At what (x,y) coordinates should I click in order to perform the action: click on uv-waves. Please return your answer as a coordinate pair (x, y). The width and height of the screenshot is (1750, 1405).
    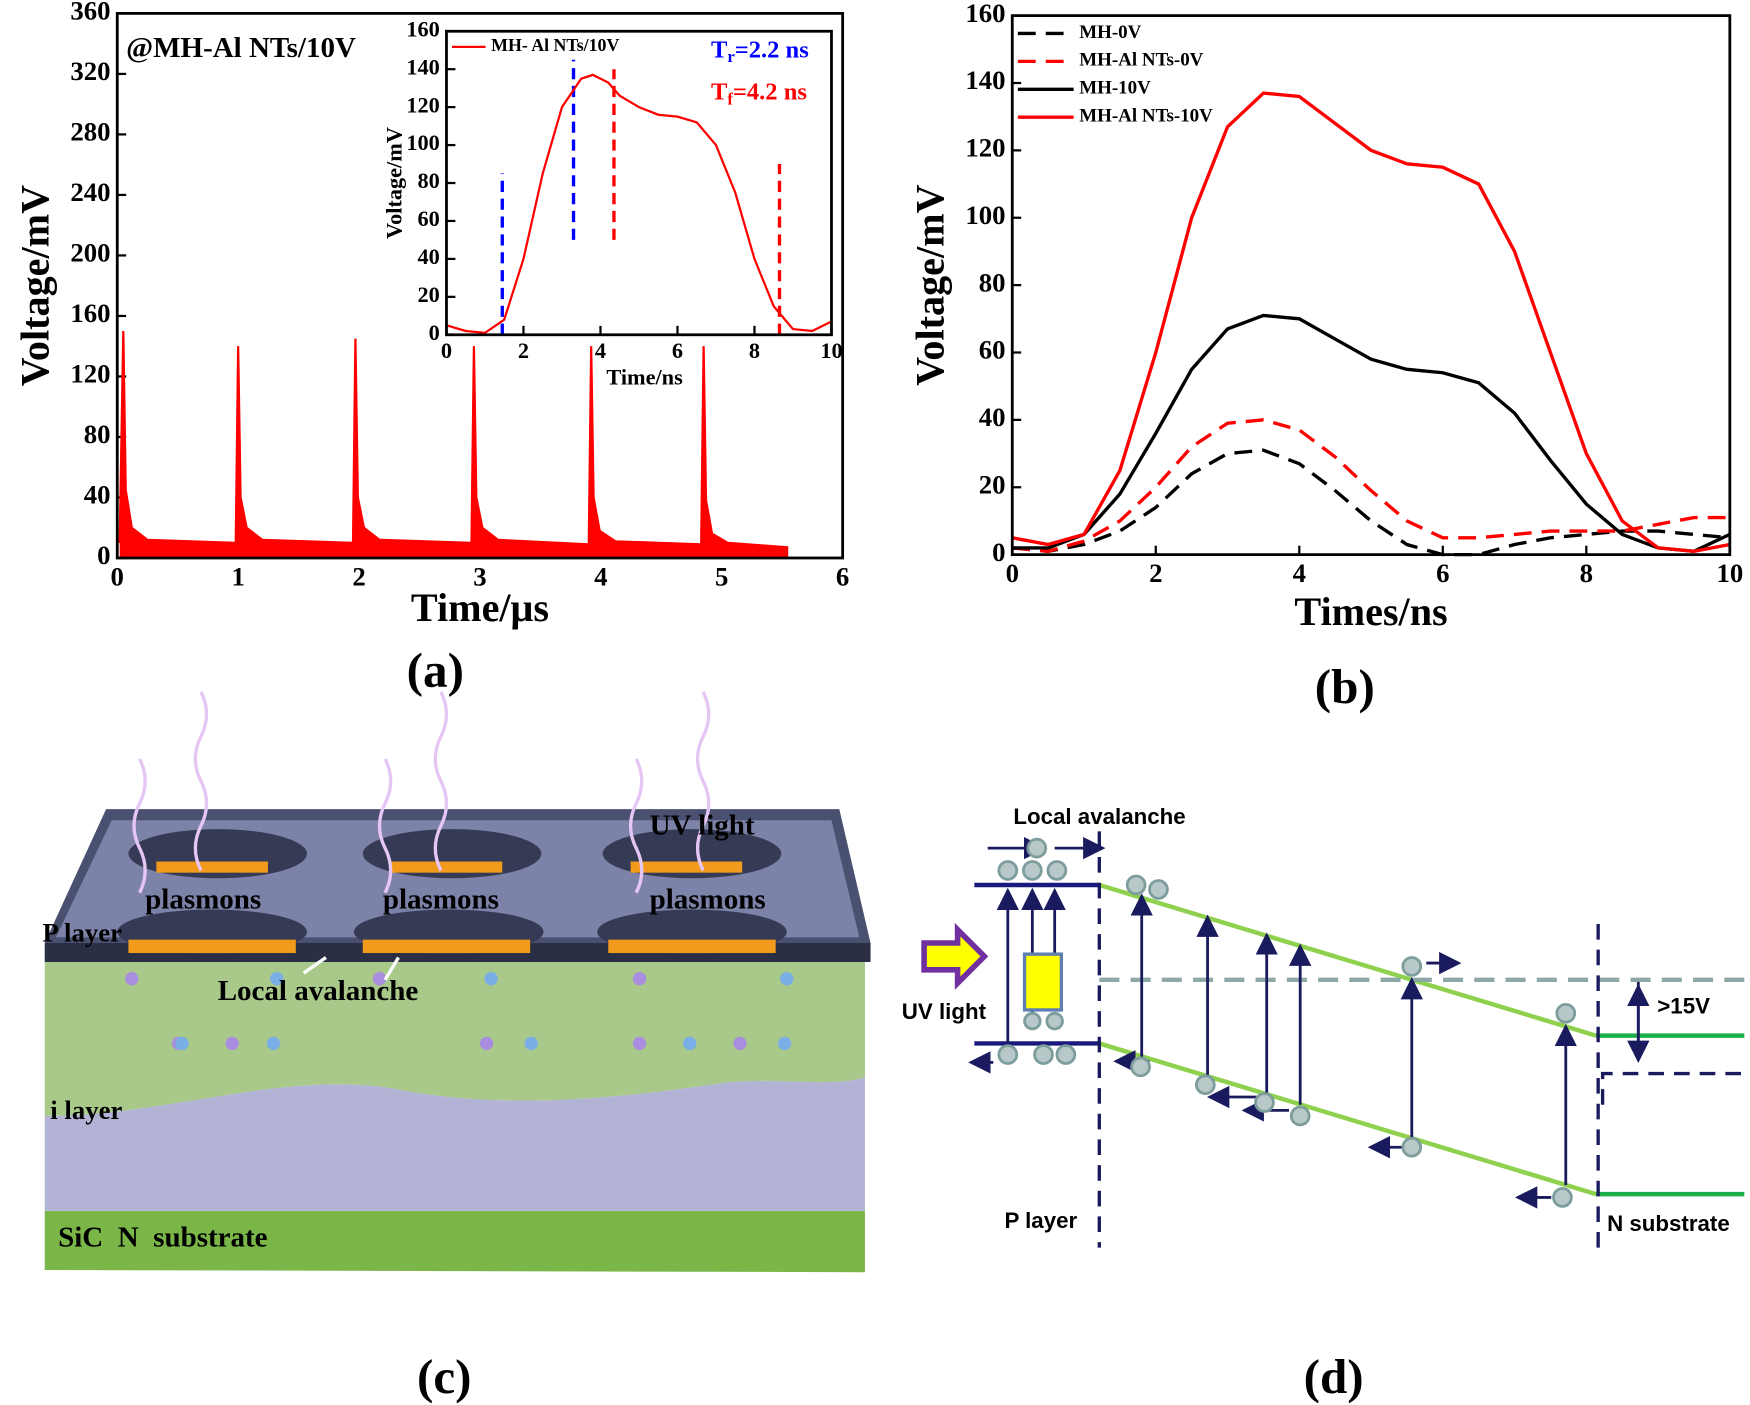
    Looking at the image, I should click on (421, 792).